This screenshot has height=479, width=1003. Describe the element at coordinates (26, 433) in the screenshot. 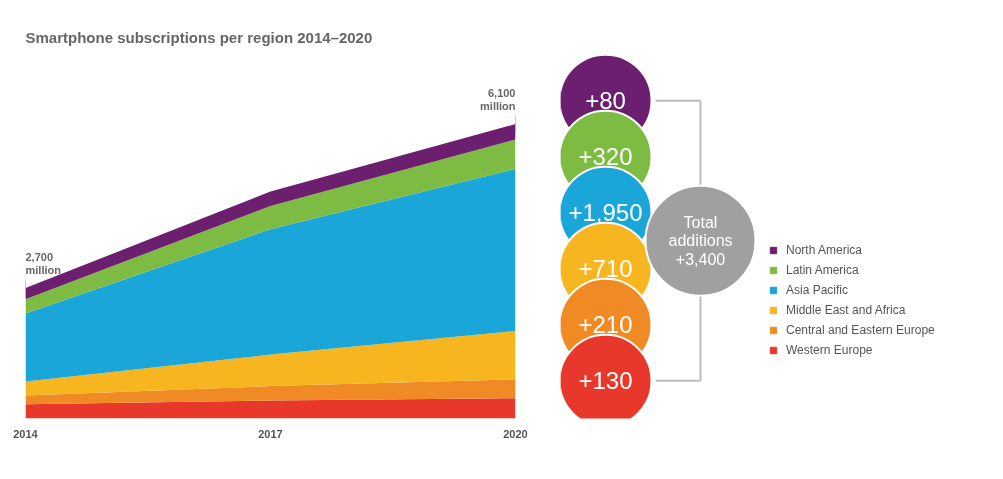

I see `x-tick-label: 2014` at that location.